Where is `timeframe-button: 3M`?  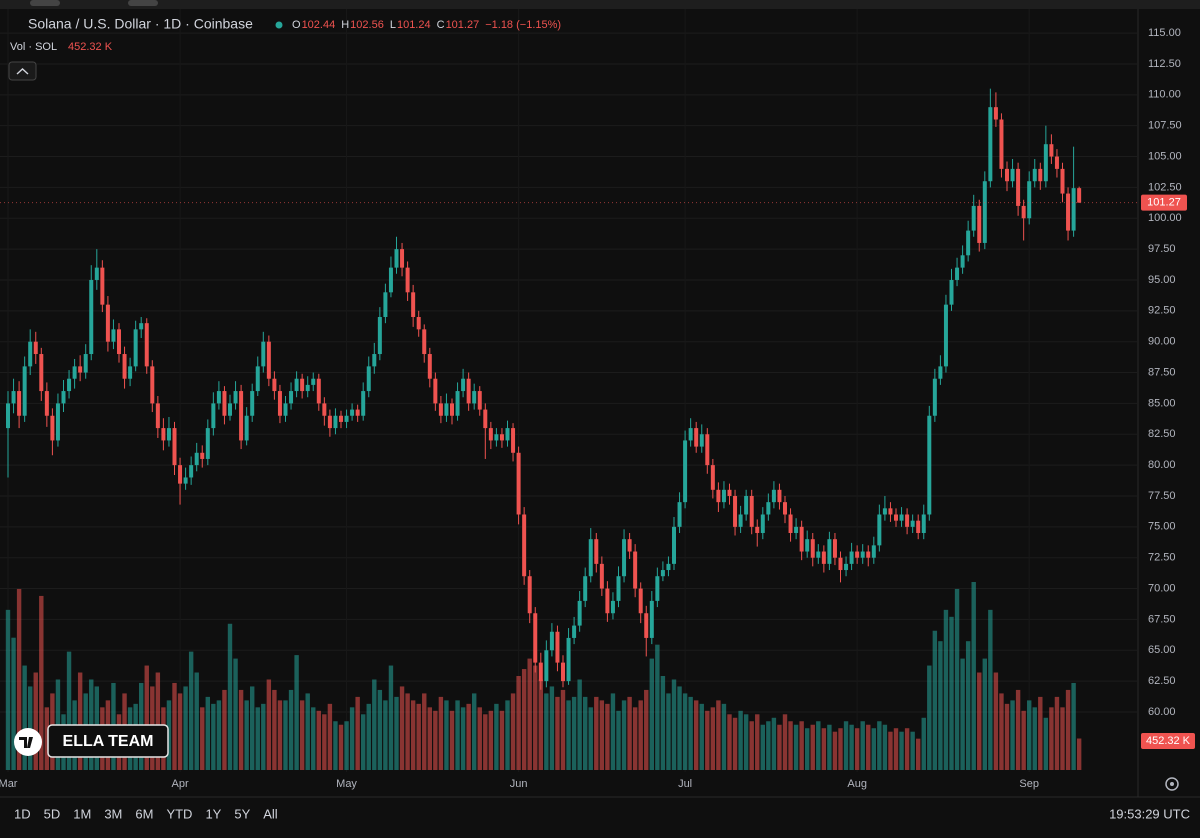 timeframe-button: 3M is located at coordinates (113, 813).